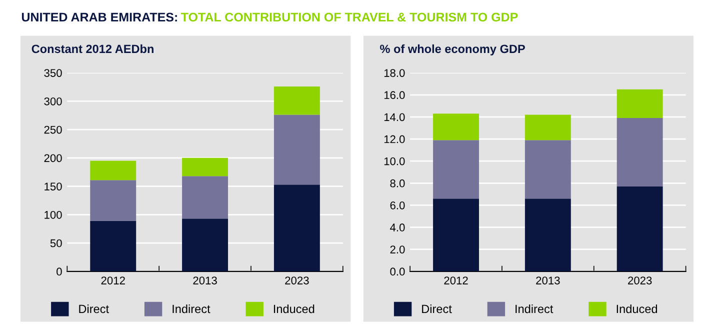 The image size is (707, 331). Describe the element at coordinates (56, 243) in the screenshot. I see `y-tick-label: 50` at that location.